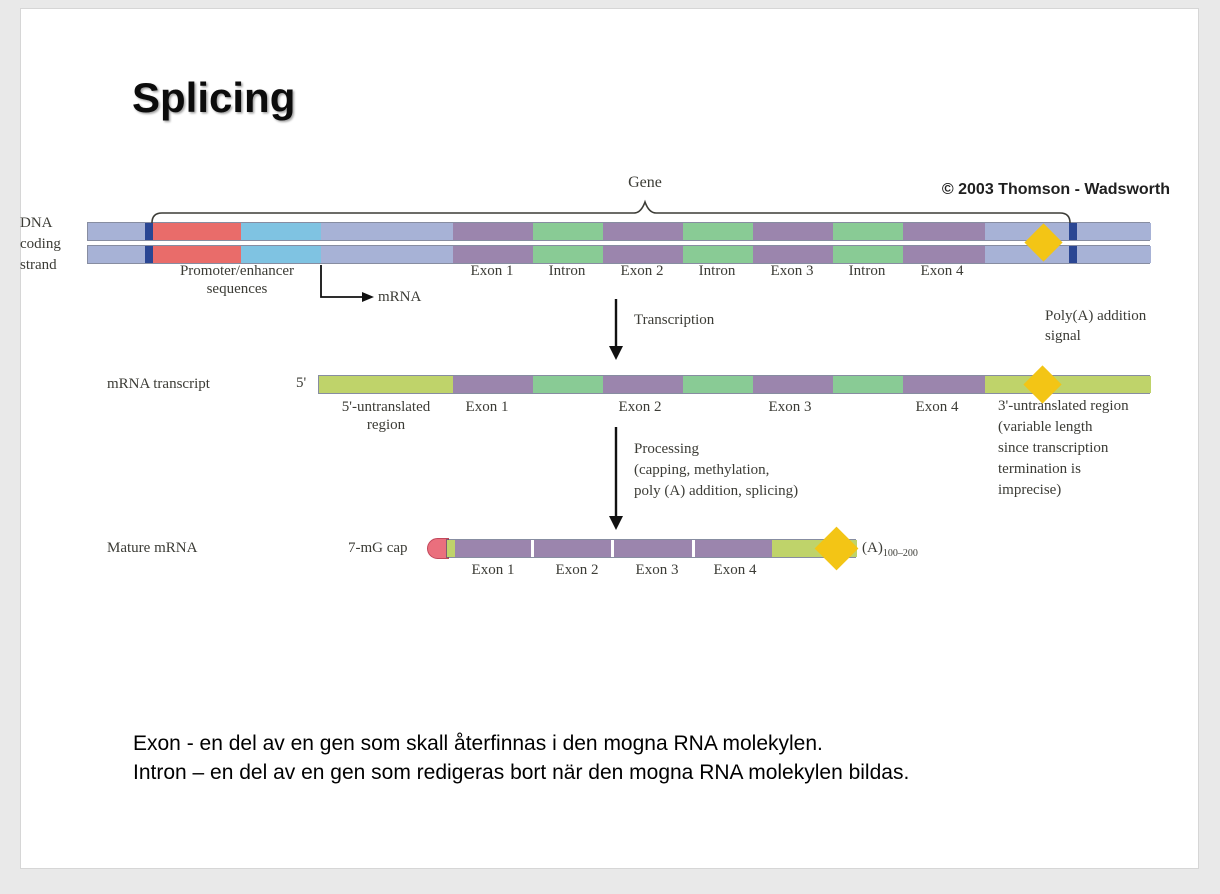  Describe the element at coordinates (378, 548) in the screenshot. I see `cap-label: 7-mG cap` at that location.